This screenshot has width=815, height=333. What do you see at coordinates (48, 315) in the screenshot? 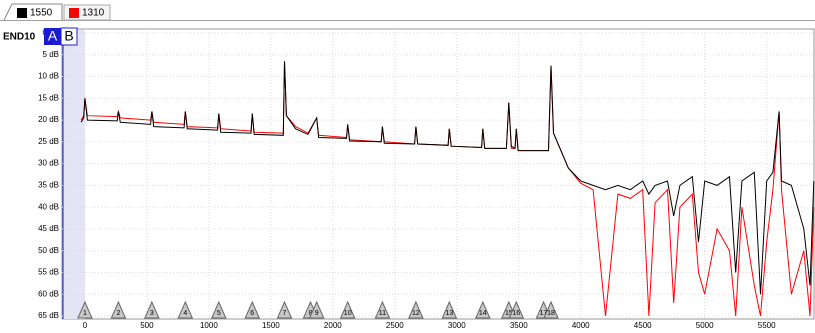
I see `y-tick-label: 65 dB` at bounding box center [48, 315].